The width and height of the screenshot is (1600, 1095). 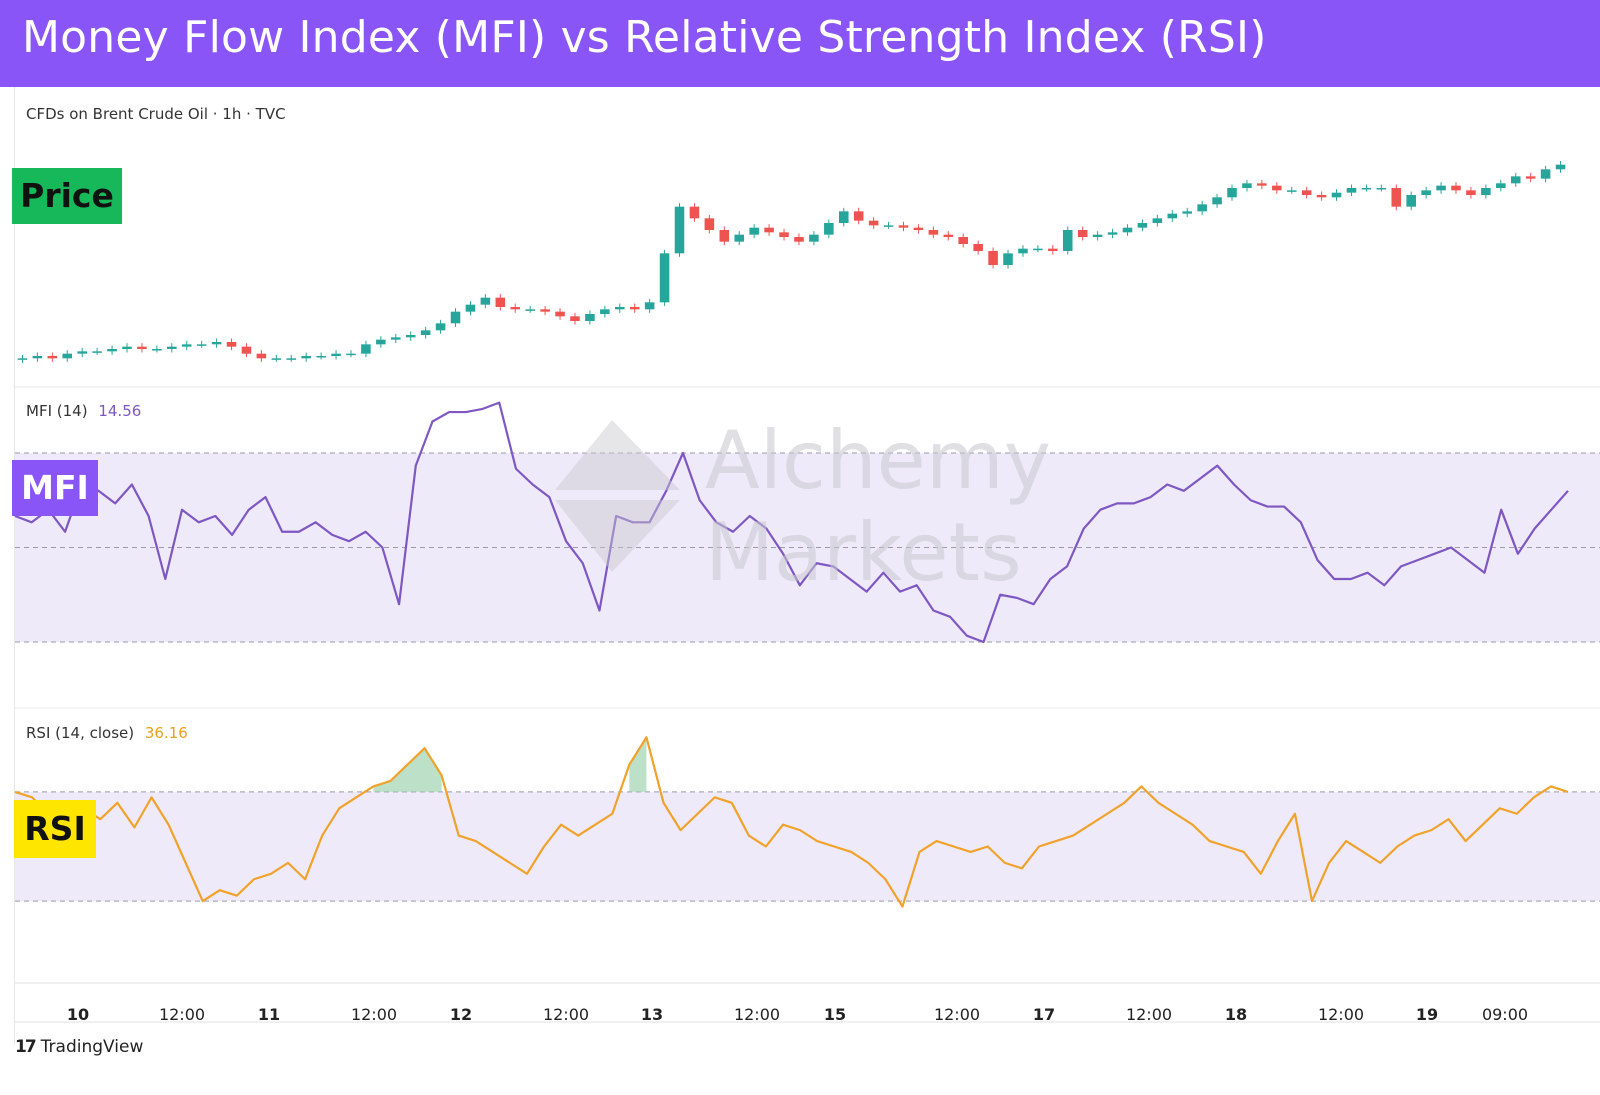 What do you see at coordinates (652, 1014) in the screenshot?
I see `x-tick-label: 13` at bounding box center [652, 1014].